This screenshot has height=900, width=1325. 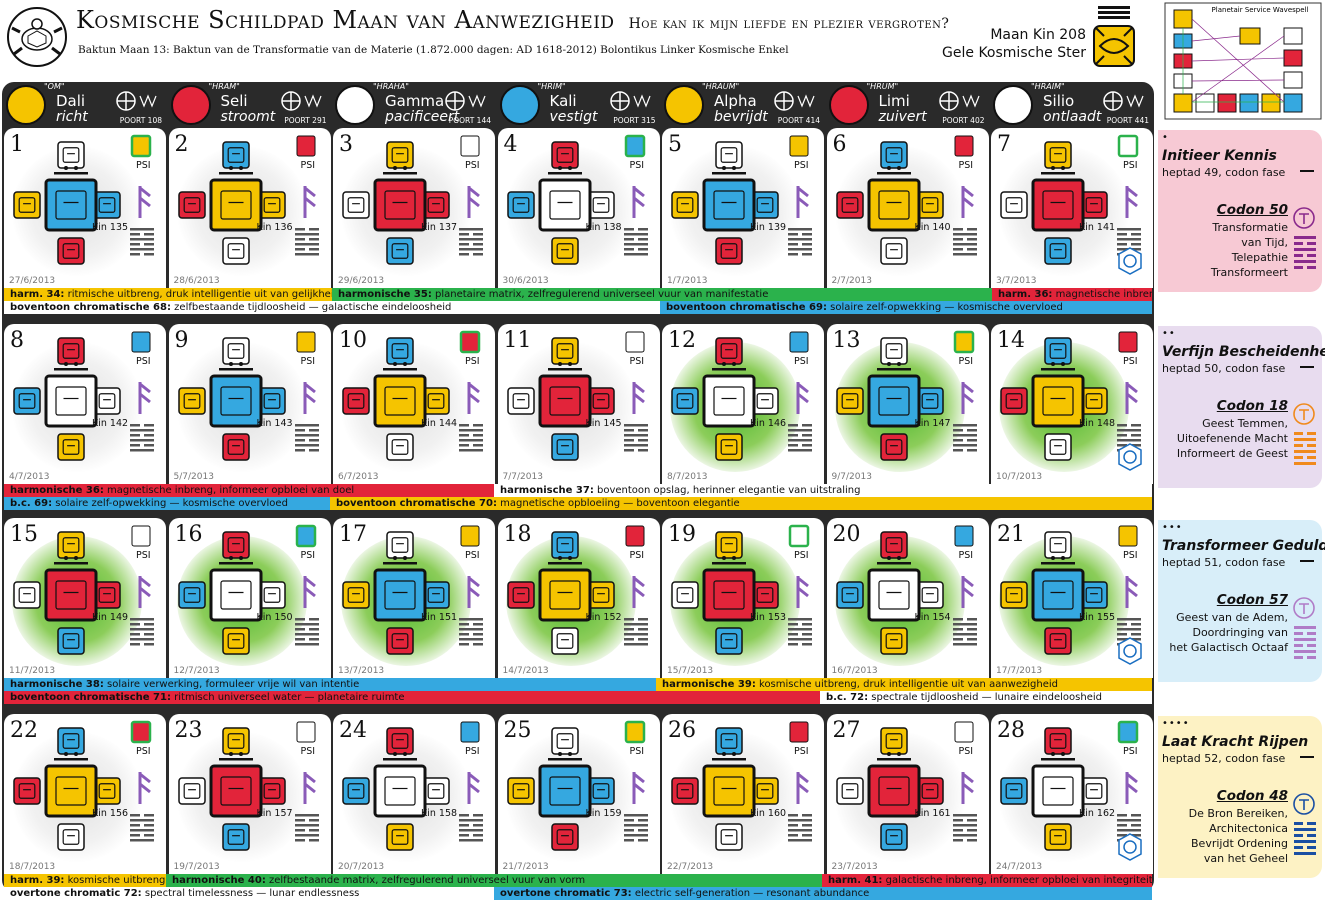 I want to click on plasma-name: Dali, so click(x=71, y=101).